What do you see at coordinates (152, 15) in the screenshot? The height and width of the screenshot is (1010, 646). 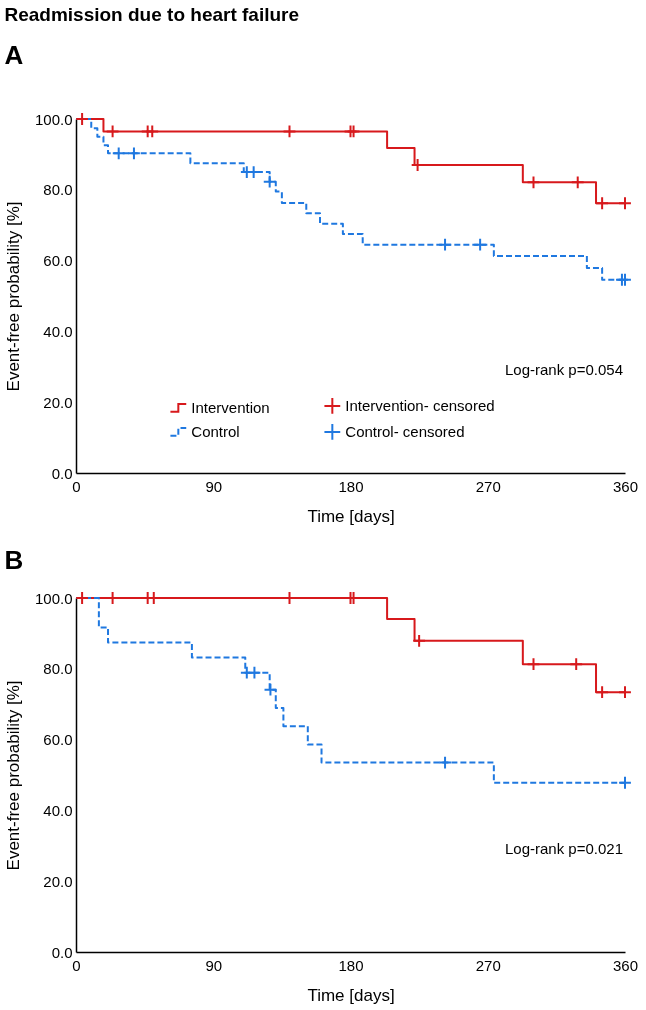 I see `chart-title: Readmission due to heart failure` at bounding box center [152, 15].